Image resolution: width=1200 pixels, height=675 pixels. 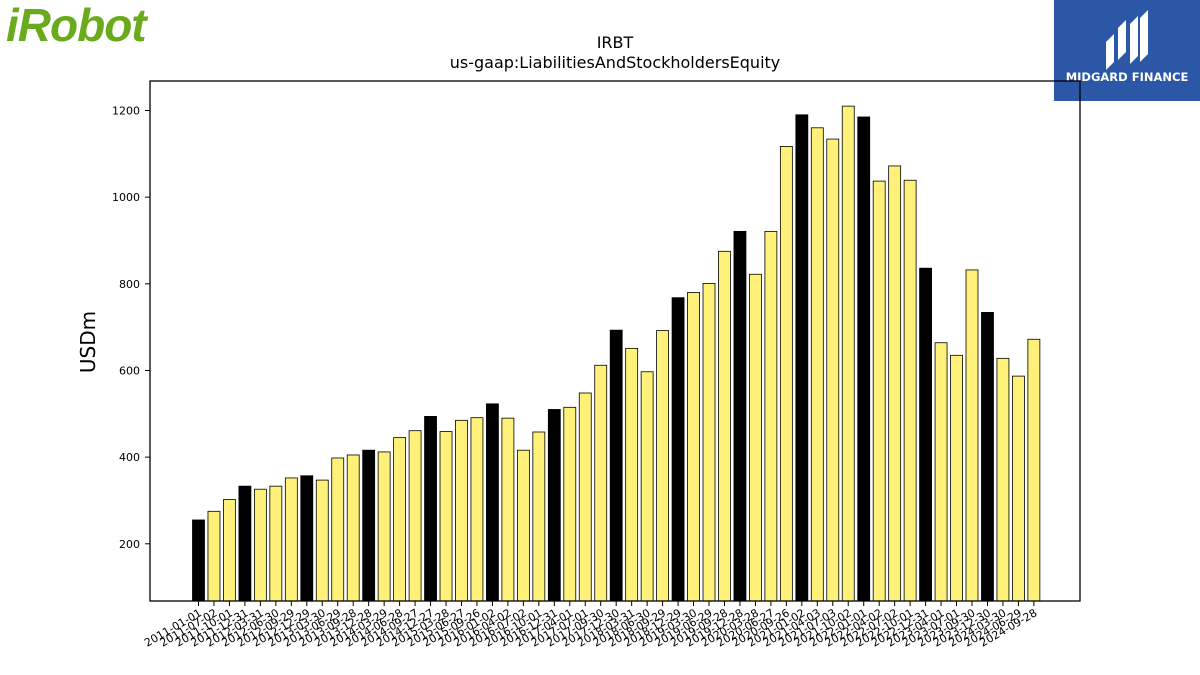 I want to click on y-tick-label: 400, so click(x=129, y=457).